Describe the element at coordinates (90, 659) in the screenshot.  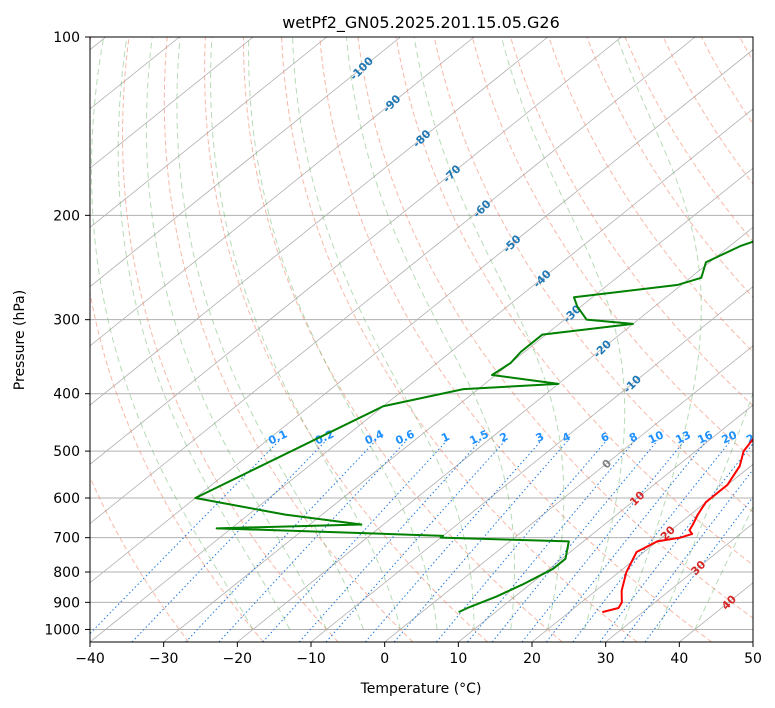
I see `x-tick-label: −40` at that location.